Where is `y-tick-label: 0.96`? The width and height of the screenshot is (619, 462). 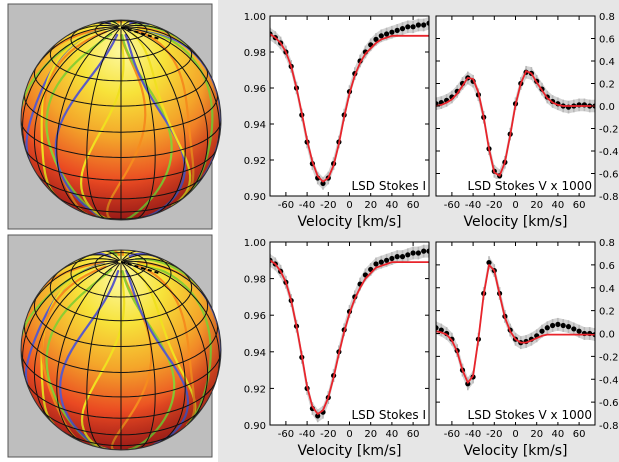 y-tick-label: 0.96 is located at coordinates (255, 316).